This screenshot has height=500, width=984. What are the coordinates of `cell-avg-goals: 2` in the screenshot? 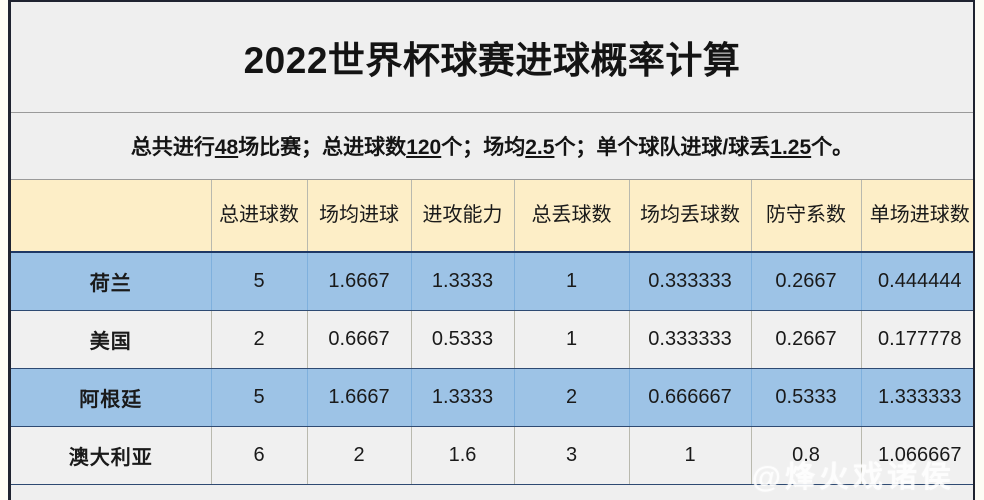 It's located at (359, 455).